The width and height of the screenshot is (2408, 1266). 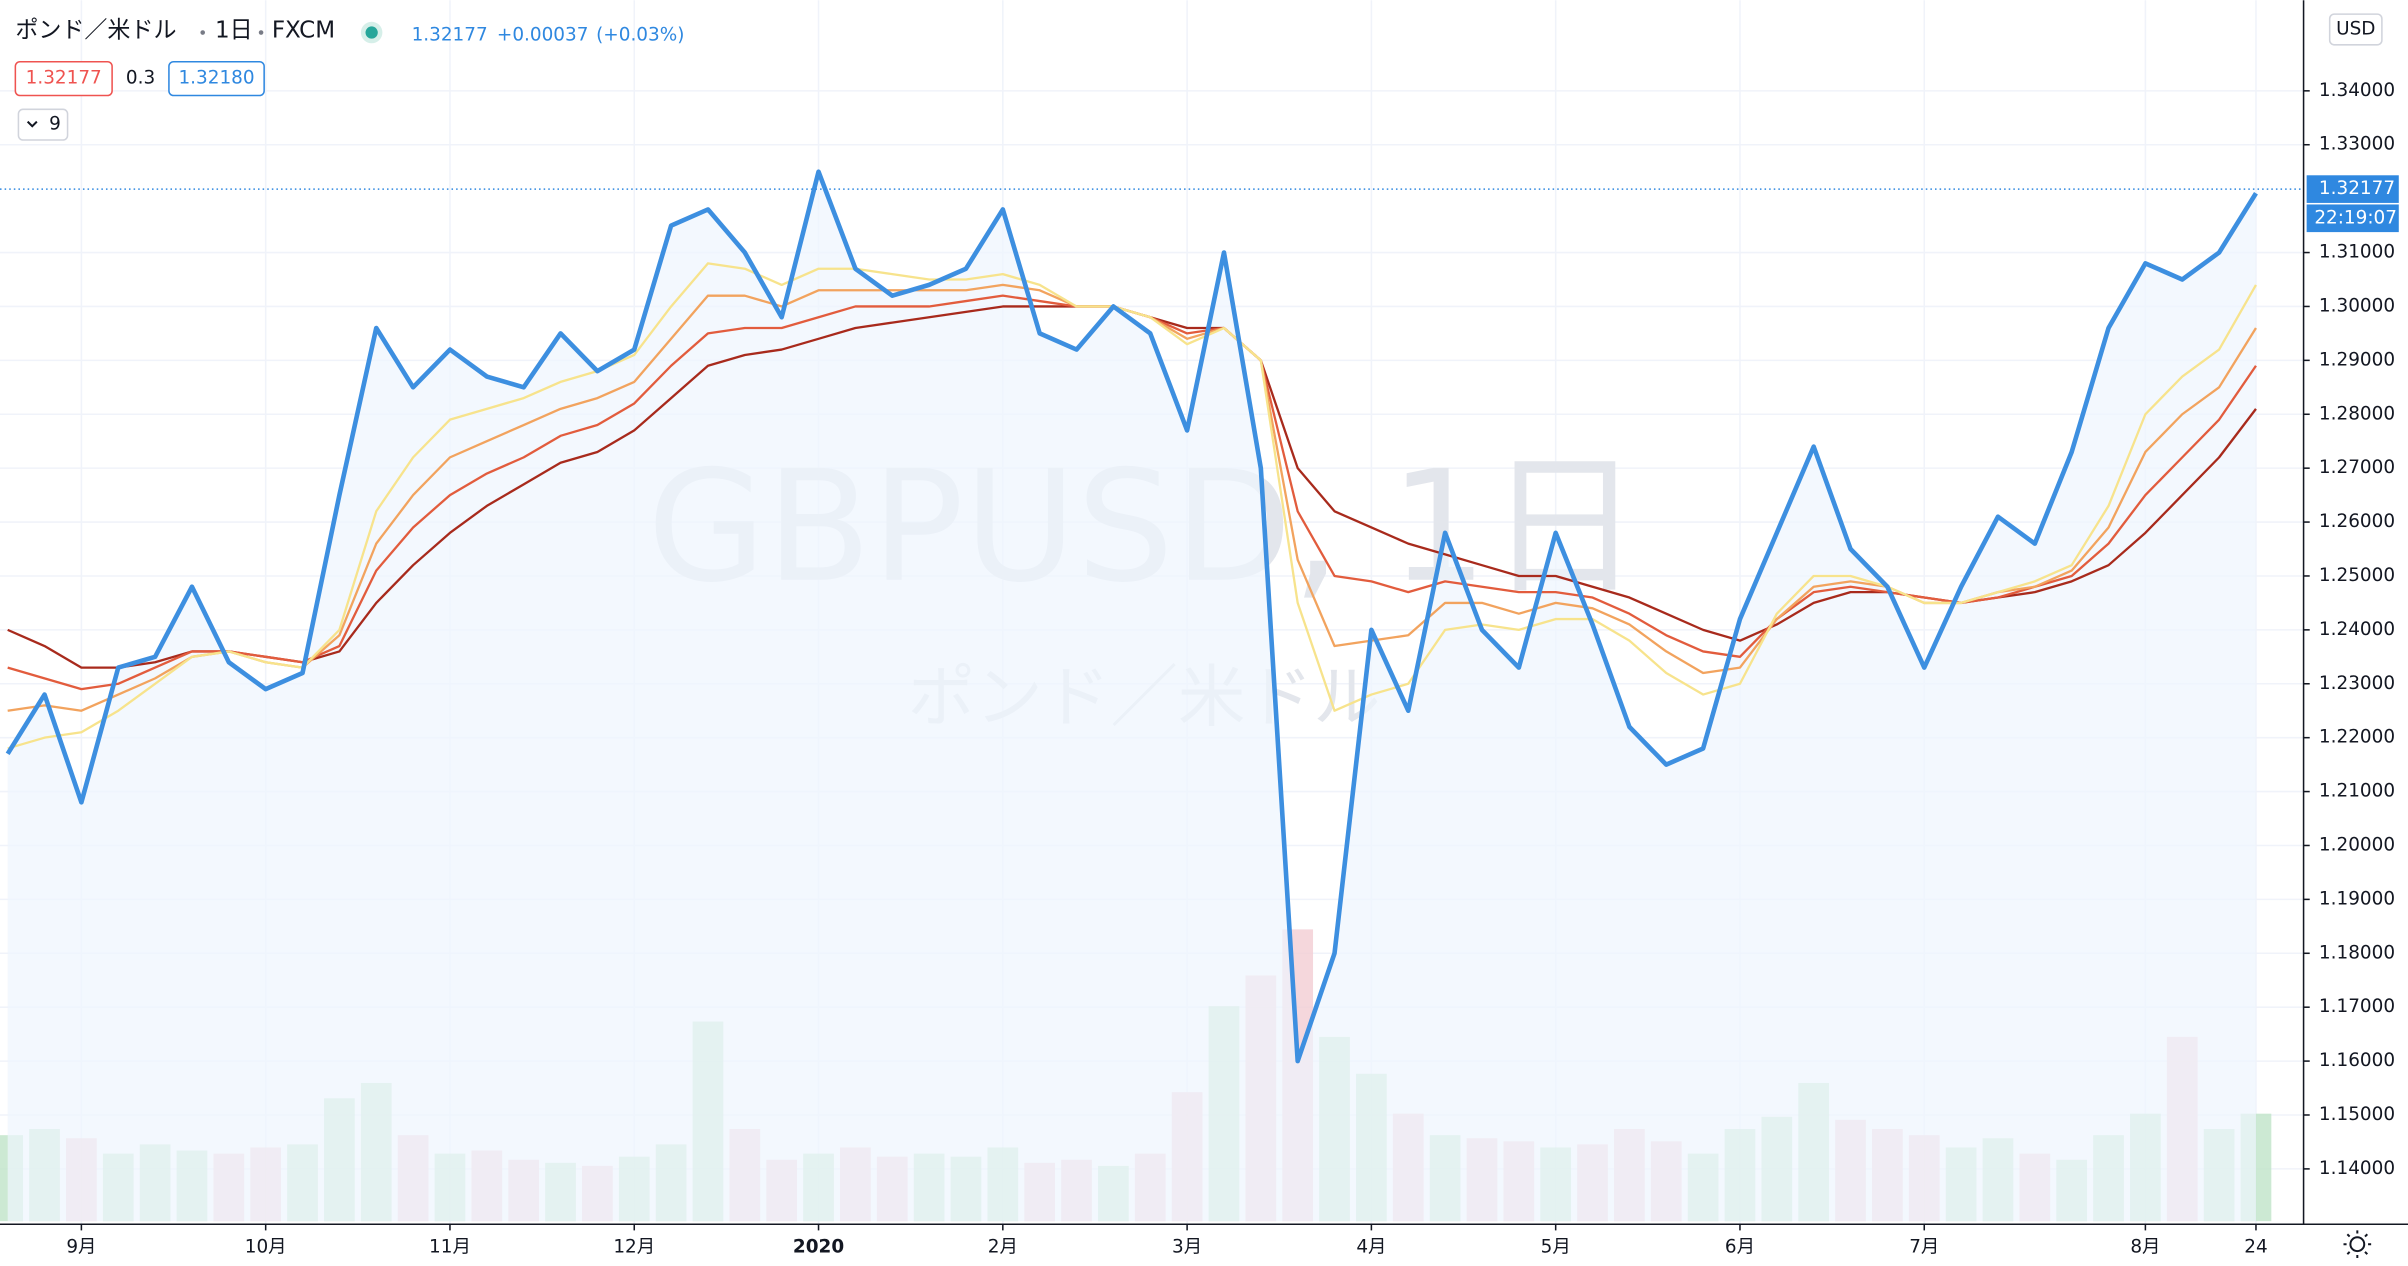 What do you see at coordinates (140, 78) in the screenshot?
I see `spread: 0.3` at bounding box center [140, 78].